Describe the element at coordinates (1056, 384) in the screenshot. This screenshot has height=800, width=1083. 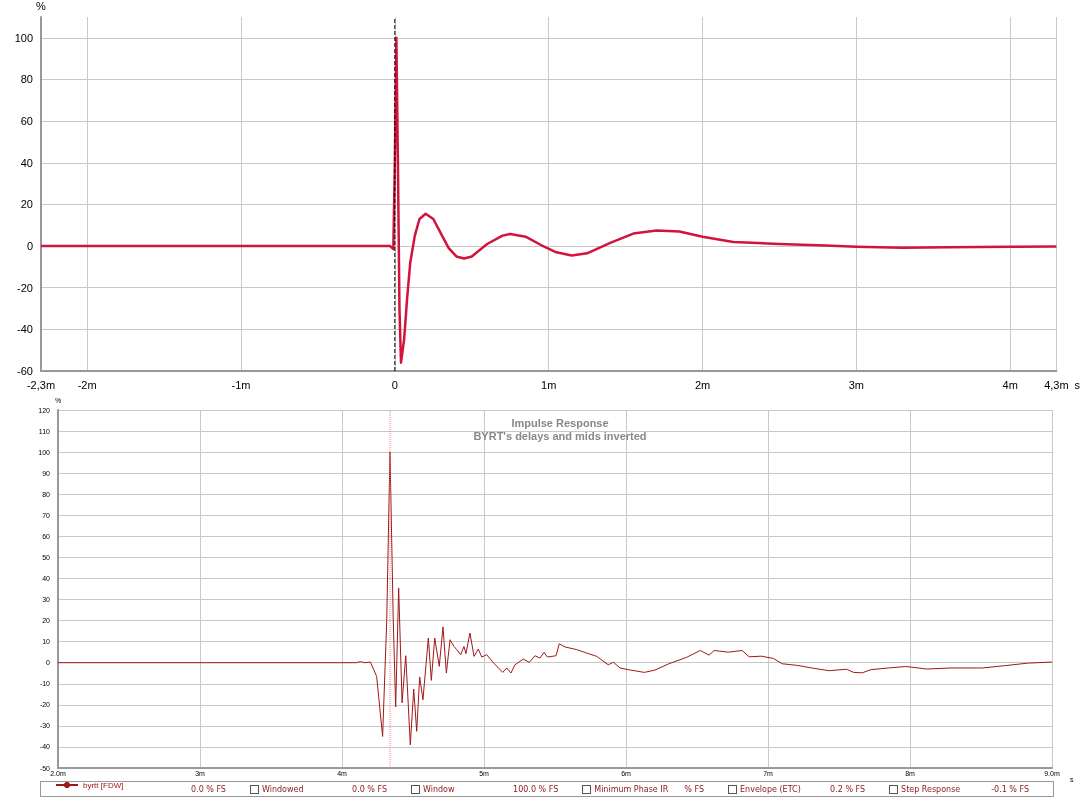
I see `x-tick-label: 4,3m` at that location.